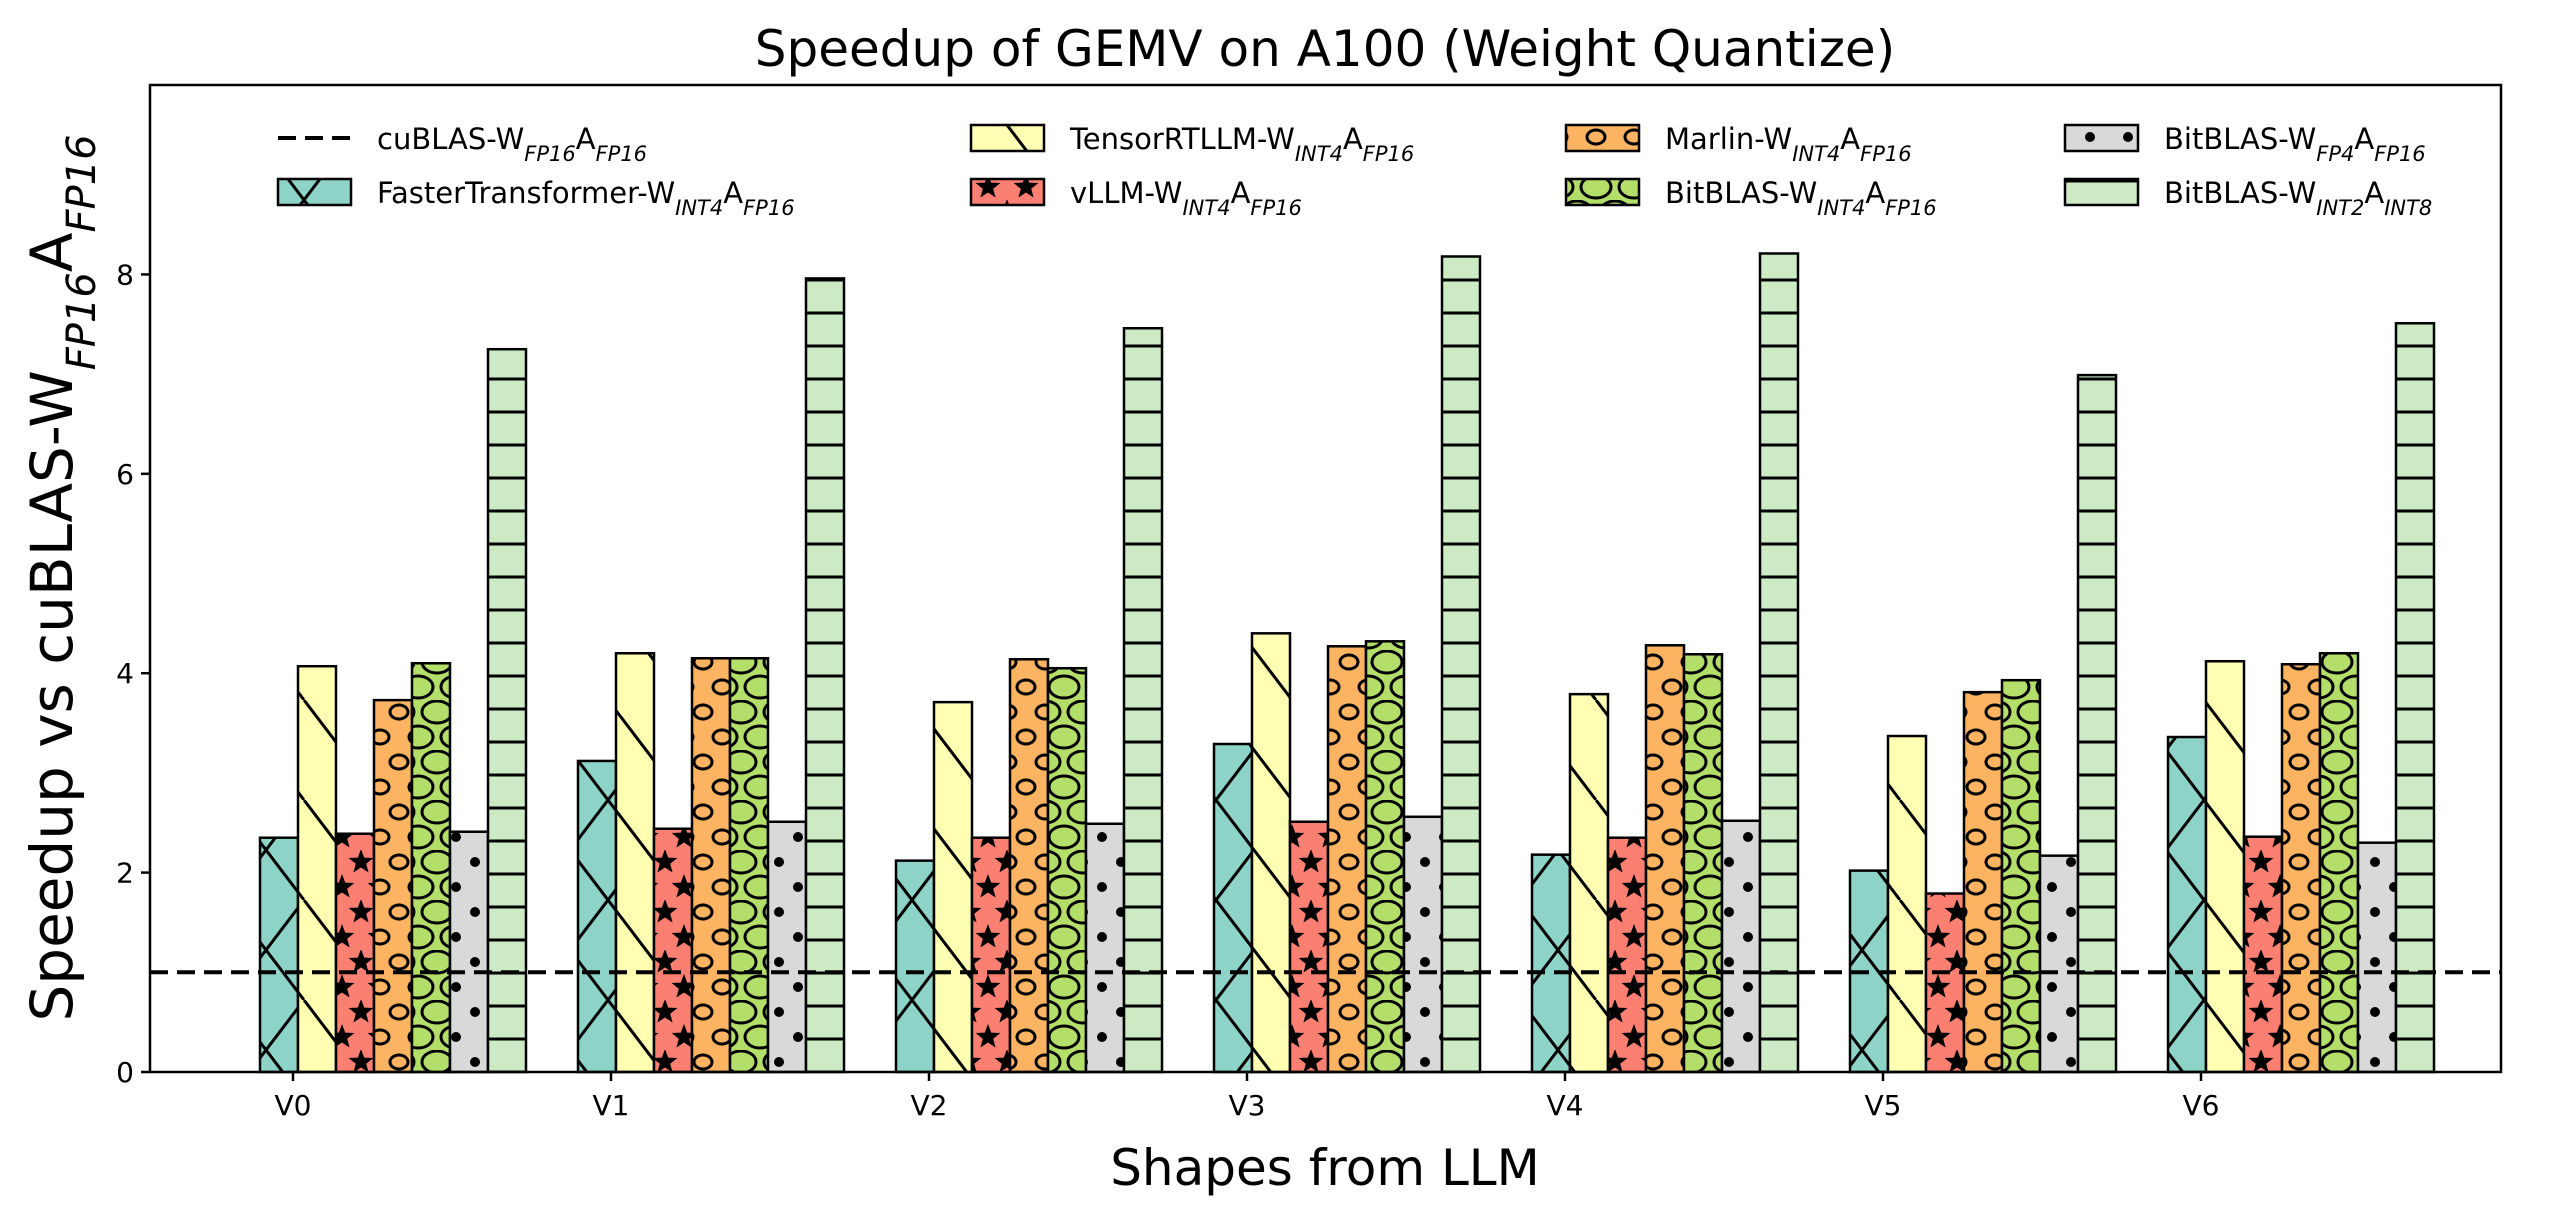 The height and width of the screenshot is (1224, 2550). Describe the element at coordinates (586, 198) in the screenshot. I see `legend-label: FasterTransformer-WINT4AFP16` at that location.